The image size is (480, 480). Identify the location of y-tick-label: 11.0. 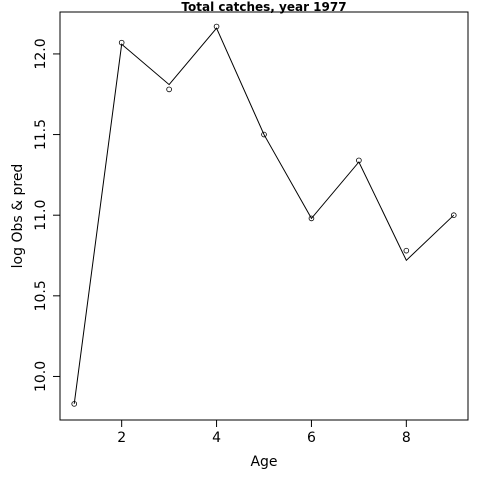
(41, 215).